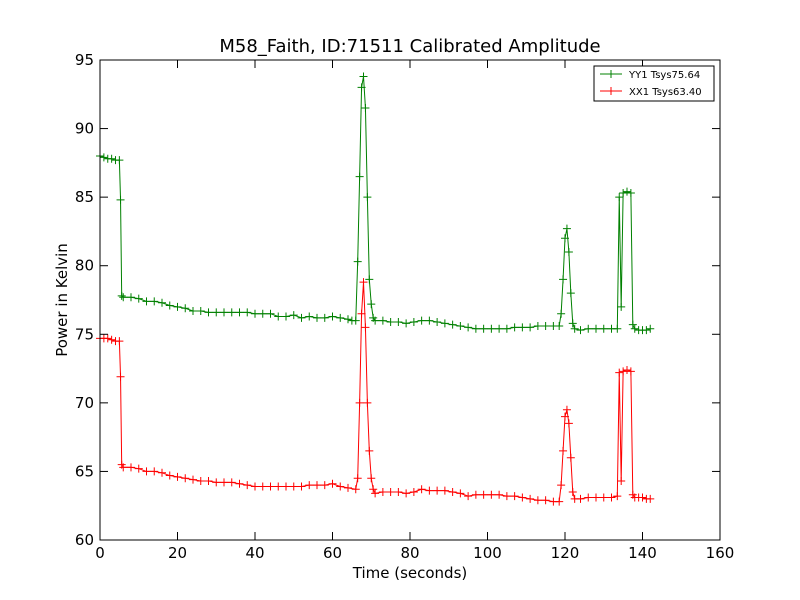  I want to click on x-tick-label: 20, so click(177, 553).